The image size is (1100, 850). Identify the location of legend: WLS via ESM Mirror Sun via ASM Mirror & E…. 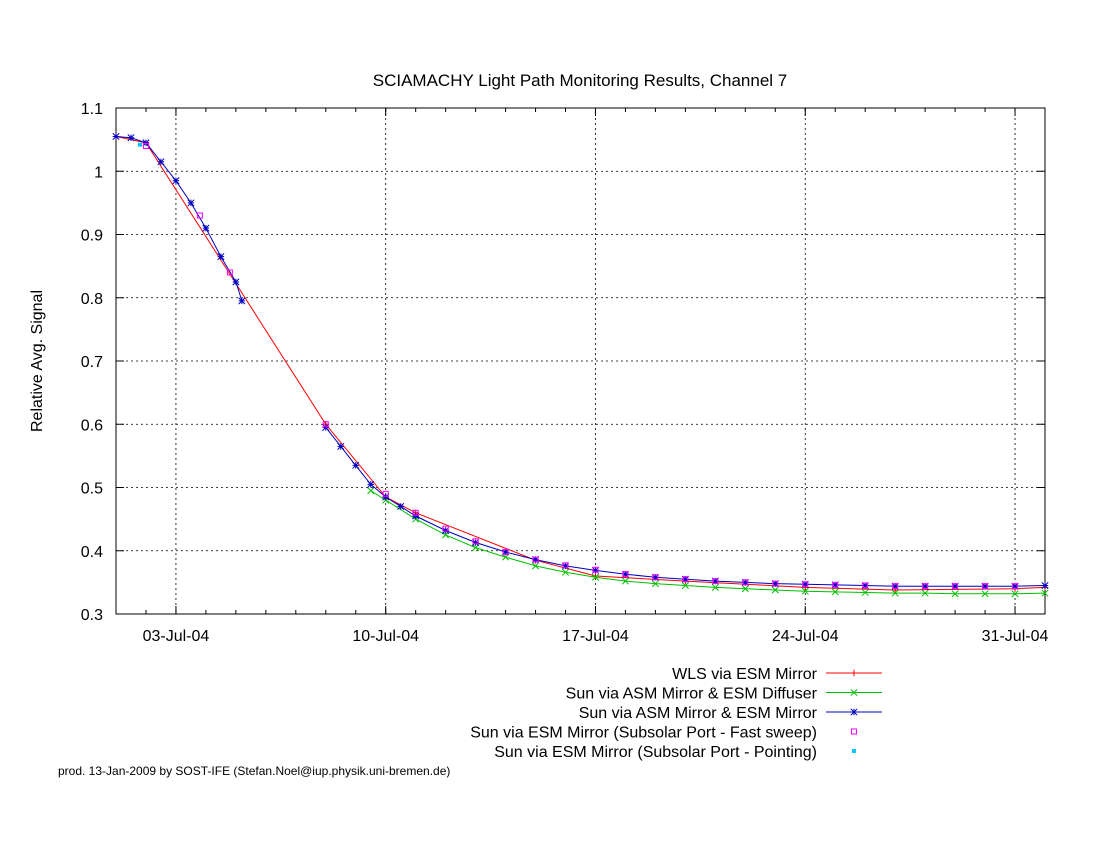
(676, 713).